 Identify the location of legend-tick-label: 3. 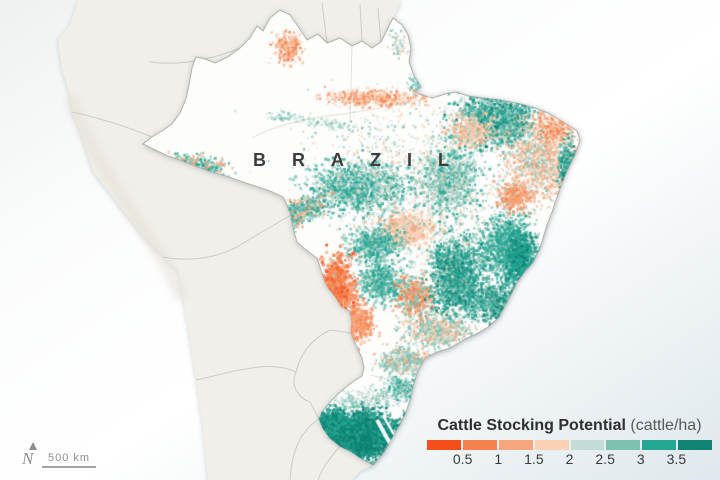
(640, 459).